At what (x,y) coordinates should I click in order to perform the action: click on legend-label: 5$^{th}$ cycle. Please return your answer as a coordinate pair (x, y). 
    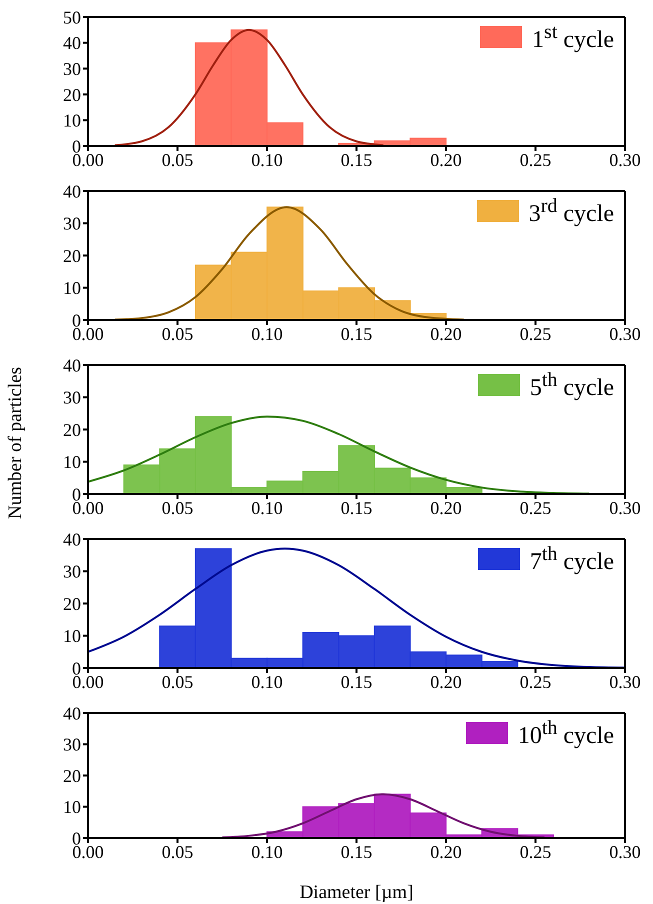
    Looking at the image, I should click on (572, 385).